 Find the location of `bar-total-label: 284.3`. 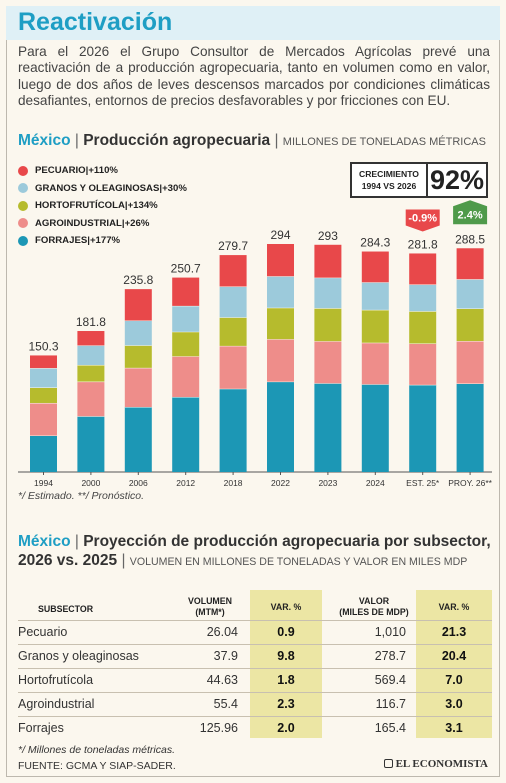

bar-total-label: 284.3 is located at coordinates (375, 243).